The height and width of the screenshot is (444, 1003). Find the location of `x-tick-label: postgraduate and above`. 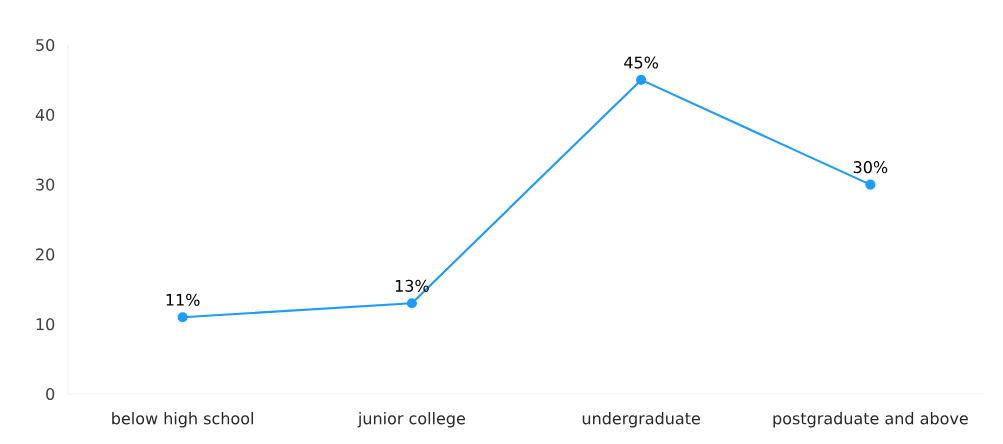

x-tick-label: postgraduate and above is located at coordinates (870, 420).